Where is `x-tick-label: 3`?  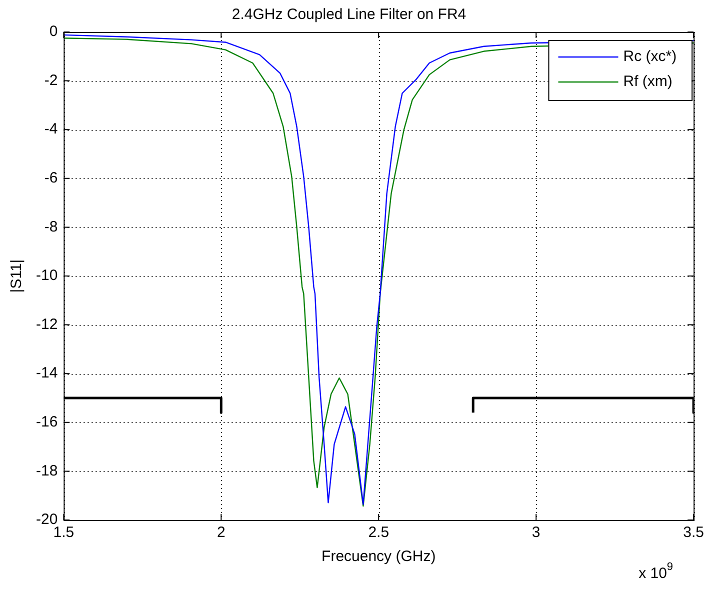 x-tick-label: 3 is located at coordinates (536, 533).